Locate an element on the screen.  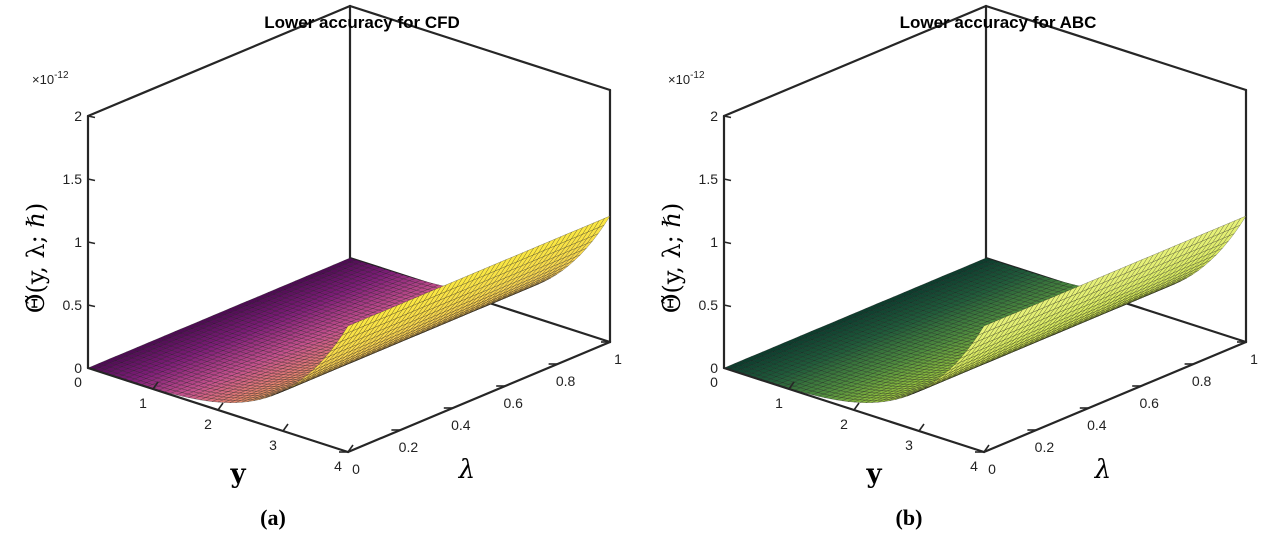
panel-caption: (b) is located at coordinates (909, 517).